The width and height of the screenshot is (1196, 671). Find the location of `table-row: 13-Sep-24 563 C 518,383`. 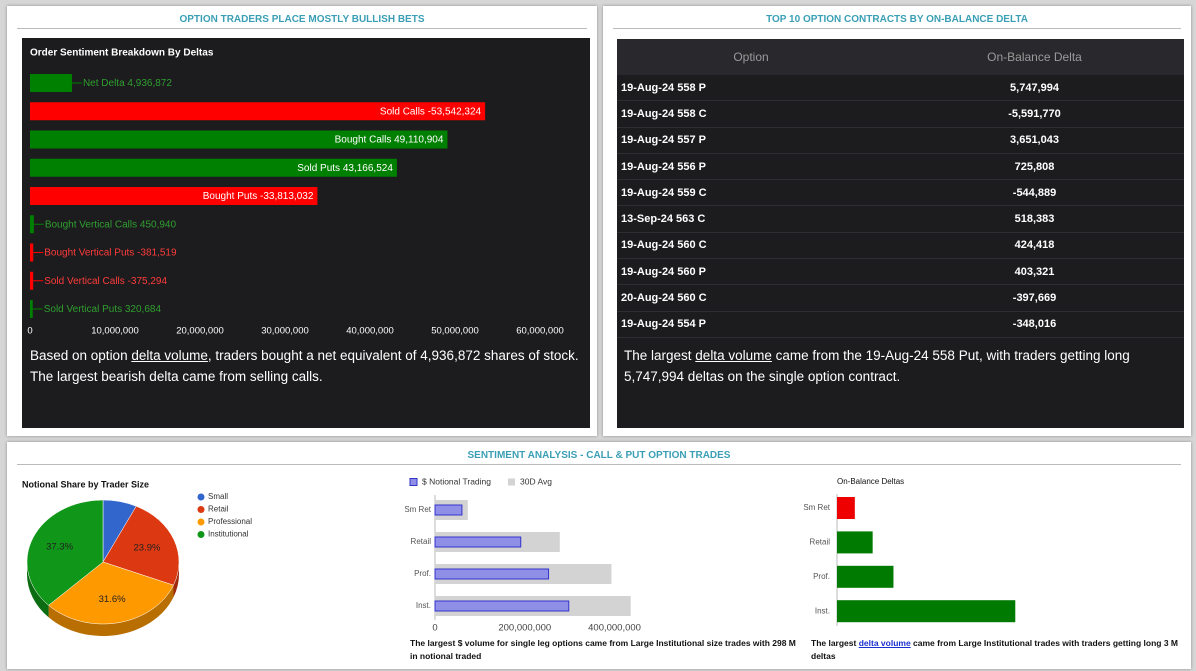

table-row: 13-Sep-24 563 C 518,383 is located at coordinates (900, 219).